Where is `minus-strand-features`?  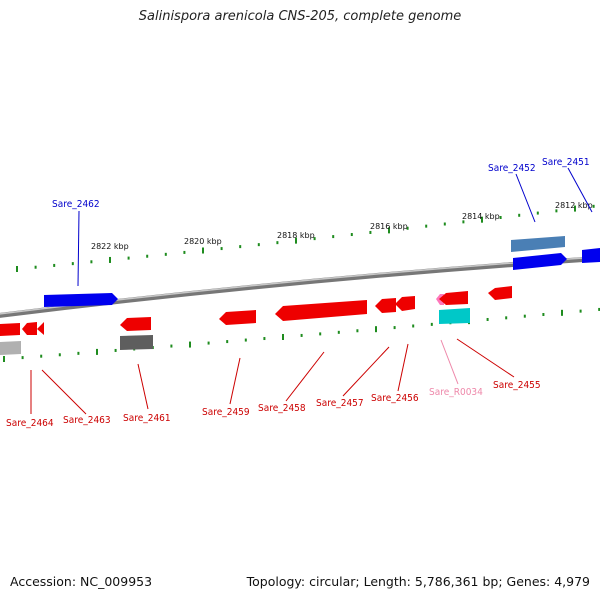
minus-strand-features is located at coordinates (256, 320).